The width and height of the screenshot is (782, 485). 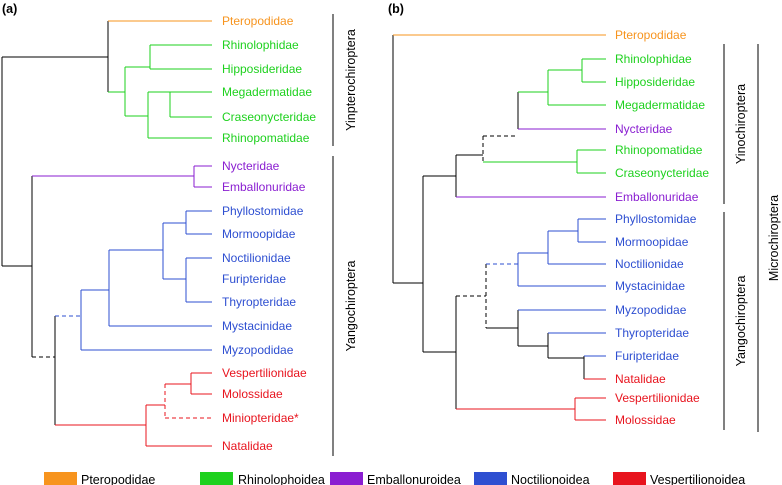 I want to click on leaf-b-furipteridae: Furipteridae, so click(x=647, y=356).